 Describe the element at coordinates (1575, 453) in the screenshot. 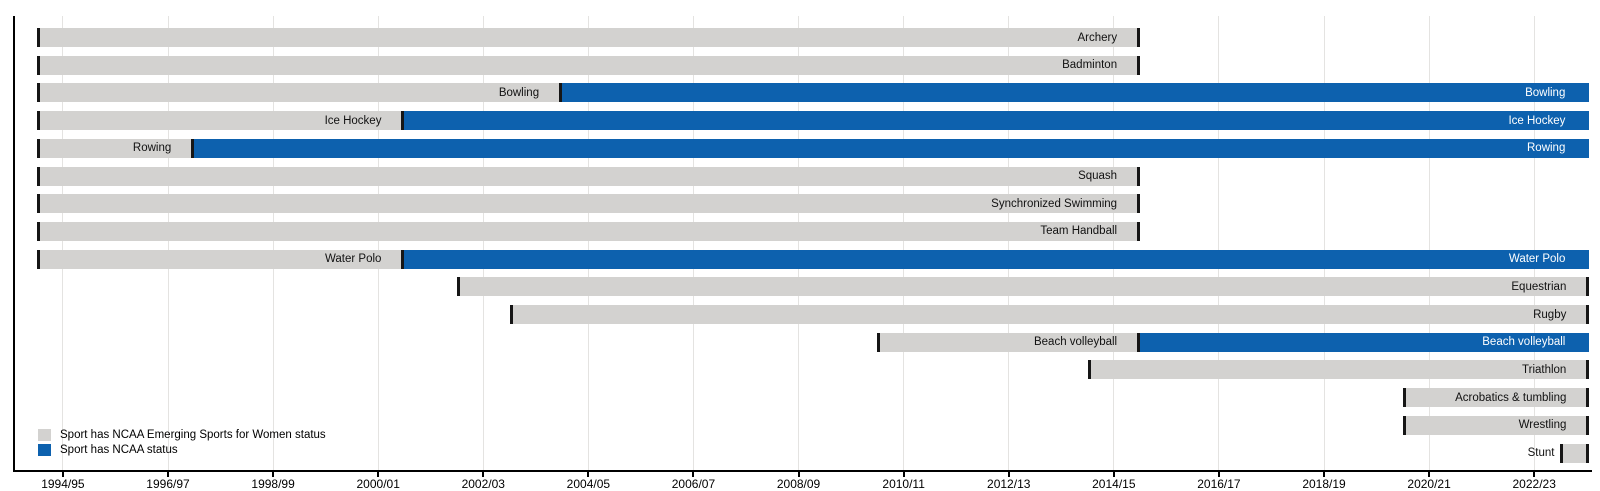

I see `bar-stunt-emerging` at that location.